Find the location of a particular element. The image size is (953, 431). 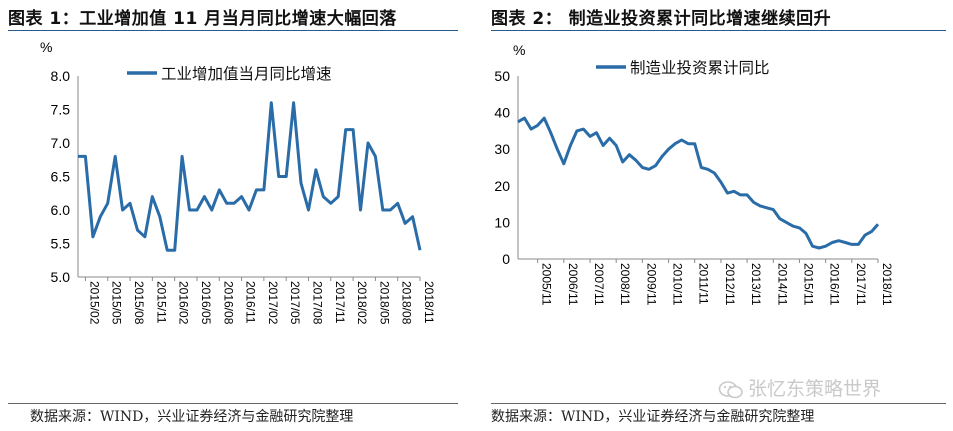

y-tick-label: 6.0 is located at coordinates (61, 210).